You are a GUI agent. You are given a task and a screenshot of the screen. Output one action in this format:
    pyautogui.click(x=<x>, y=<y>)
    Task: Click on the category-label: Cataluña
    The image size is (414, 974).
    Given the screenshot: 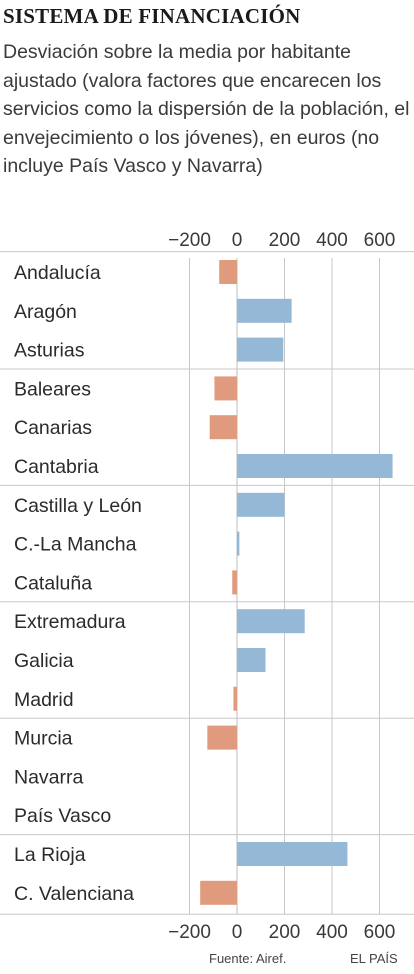 What is the action you would take?
    pyautogui.click(x=53, y=583)
    